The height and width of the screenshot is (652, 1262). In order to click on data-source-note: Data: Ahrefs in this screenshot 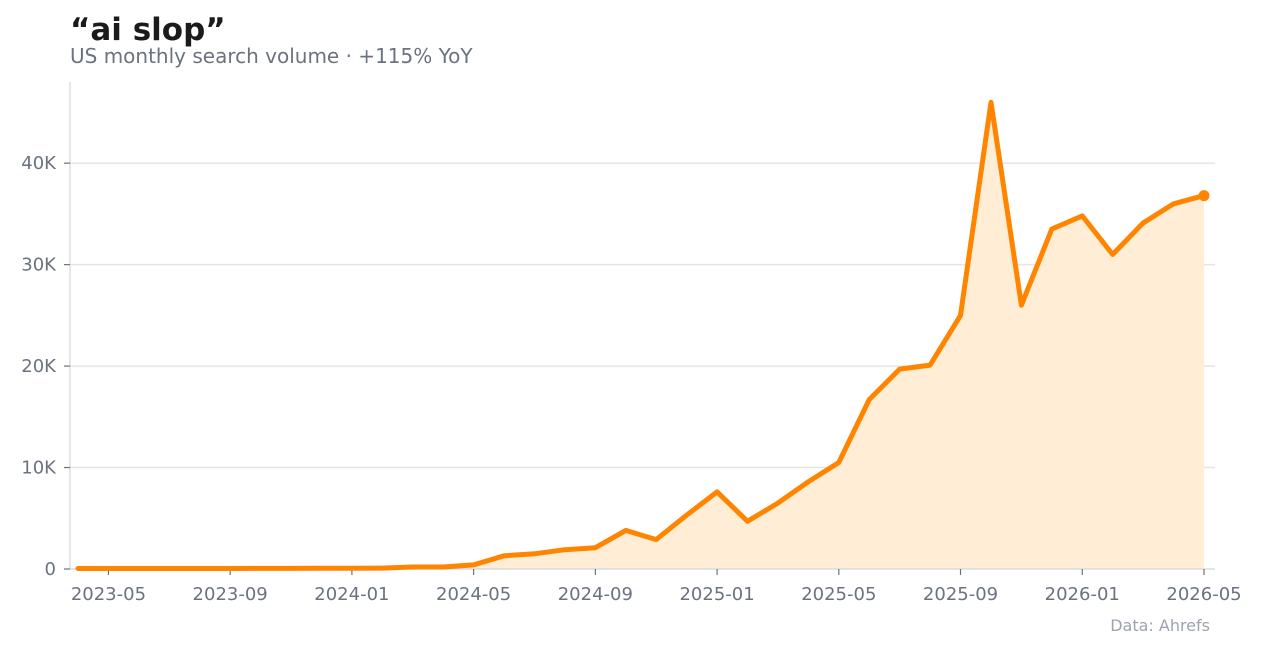, I will do `click(1160, 625)`.